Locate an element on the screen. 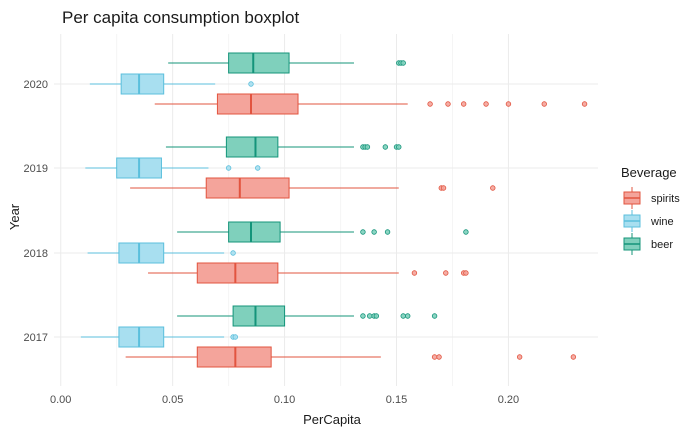 Image resolution: width=700 pixels, height=432 pixels. box-wine-2019 is located at coordinates (173, 168).